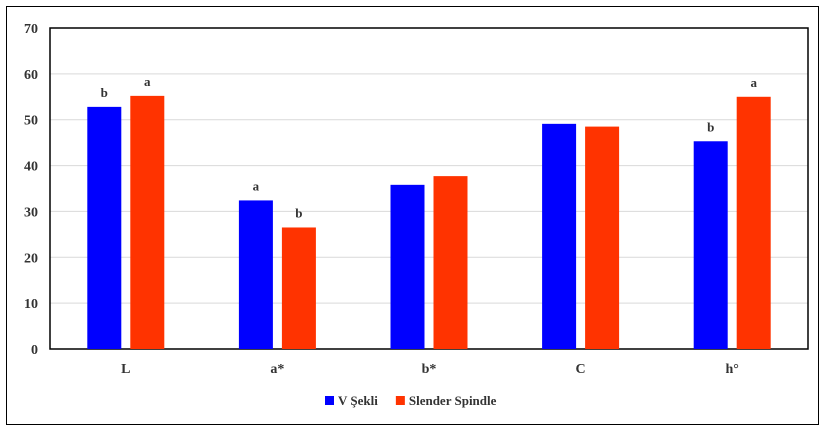 The image size is (825, 431). Describe the element at coordinates (358, 400) in the screenshot. I see `legend-label: V Şekli` at that location.